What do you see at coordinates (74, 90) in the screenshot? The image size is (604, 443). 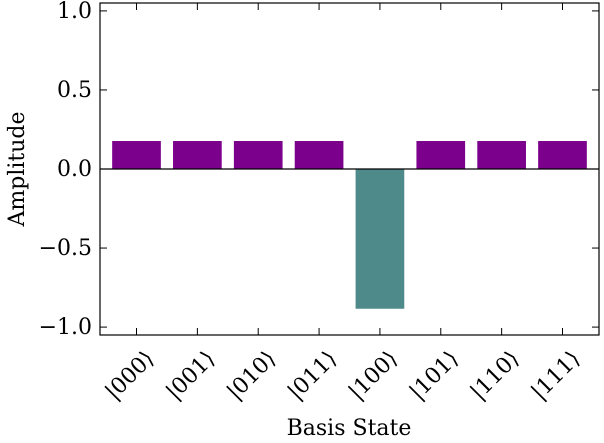 I see `y-tick-label: 0.5` at bounding box center [74, 90].